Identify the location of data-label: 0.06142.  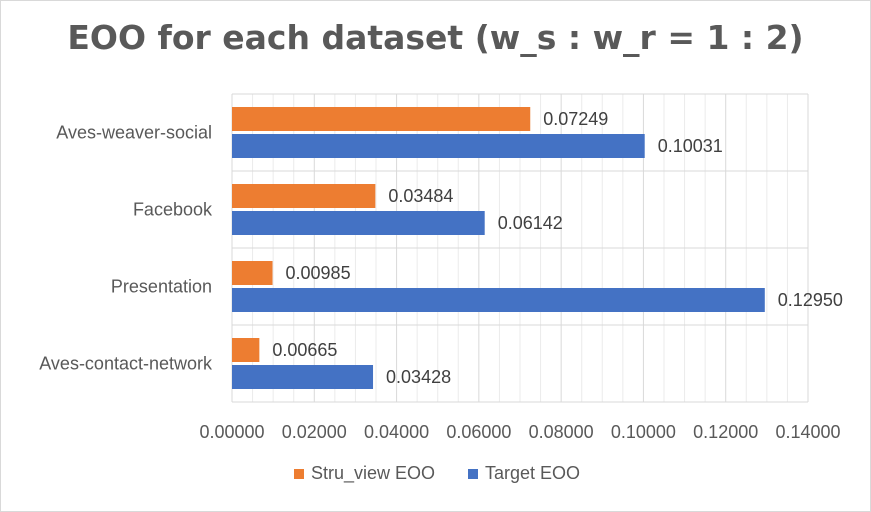
(530, 223).